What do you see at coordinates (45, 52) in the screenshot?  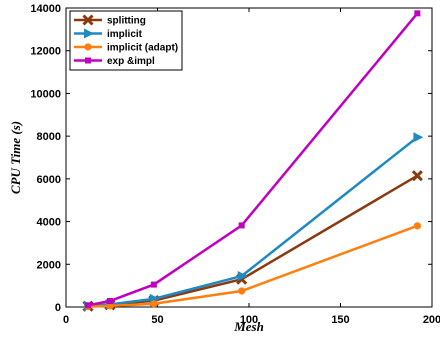 I see `y-tick-label: 12000` at bounding box center [45, 52].